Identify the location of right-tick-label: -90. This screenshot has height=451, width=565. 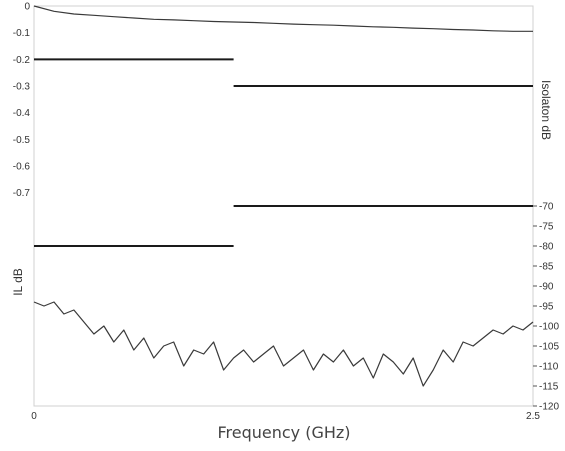
(546, 287).